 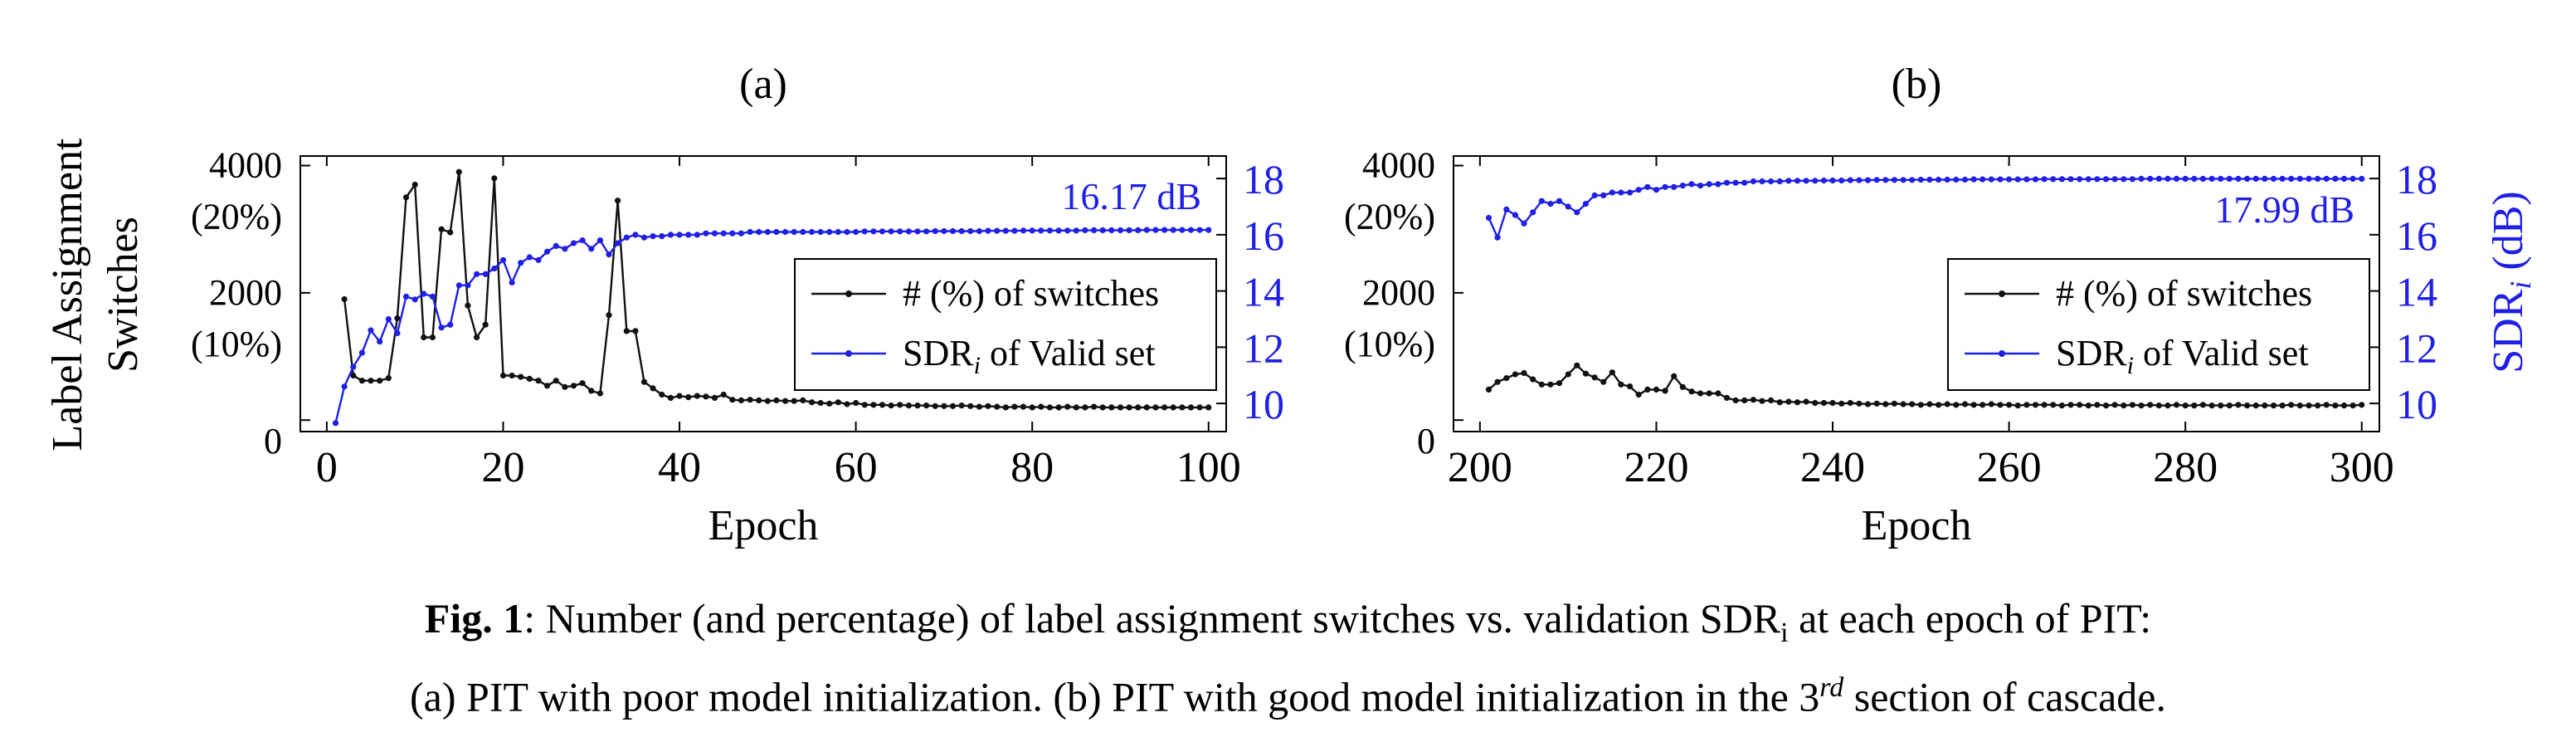 What do you see at coordinates (764, 525) in the screenshot?
I see `panel-a-xlabel: Epoch` at bounding box center [764, 525].